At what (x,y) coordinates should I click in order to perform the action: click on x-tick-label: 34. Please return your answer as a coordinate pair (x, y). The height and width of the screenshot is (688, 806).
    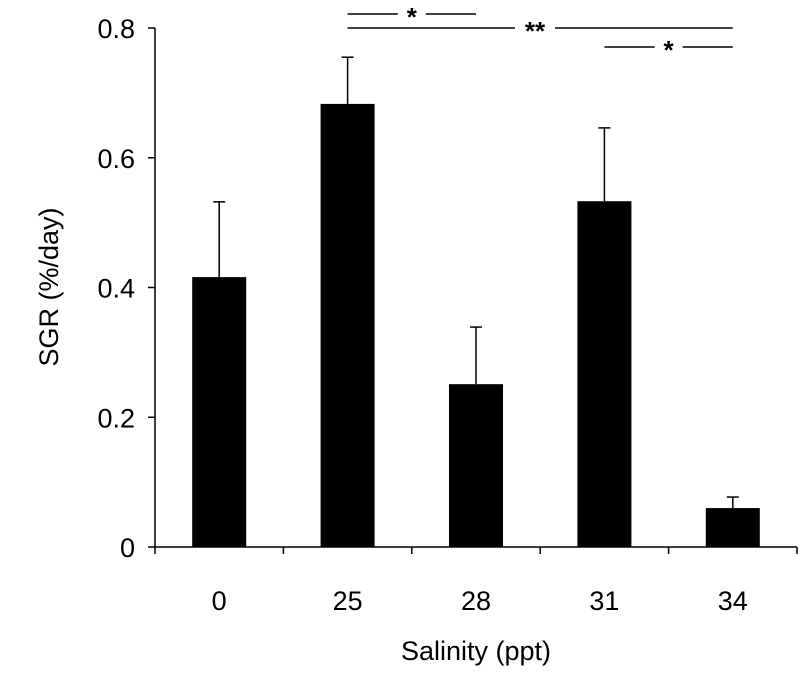
    Looking at the image, I should click on (733, 601).